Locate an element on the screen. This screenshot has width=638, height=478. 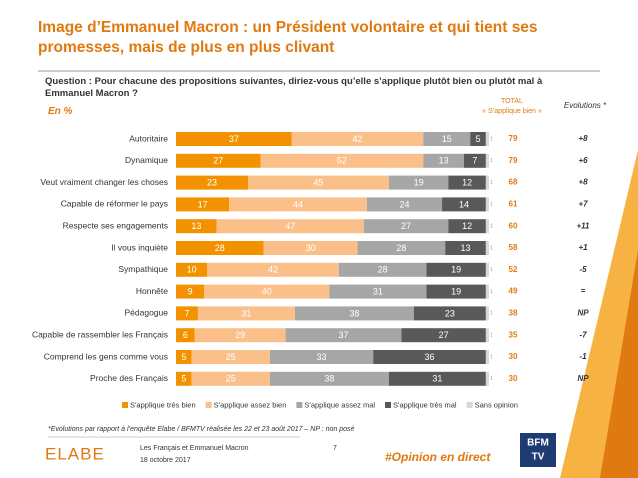
value-label: 29 is located at coordinates (240, 335).